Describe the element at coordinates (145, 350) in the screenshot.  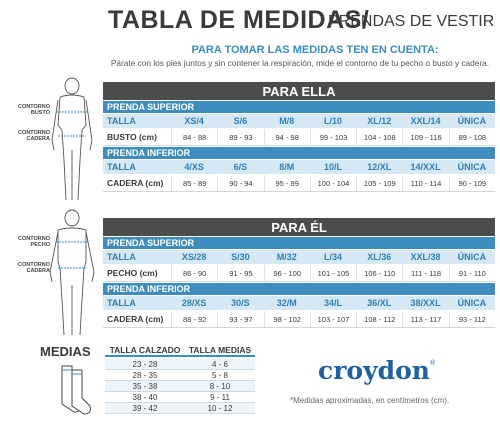
I see `socks-column-header: TALLA CALZADO` at that location.